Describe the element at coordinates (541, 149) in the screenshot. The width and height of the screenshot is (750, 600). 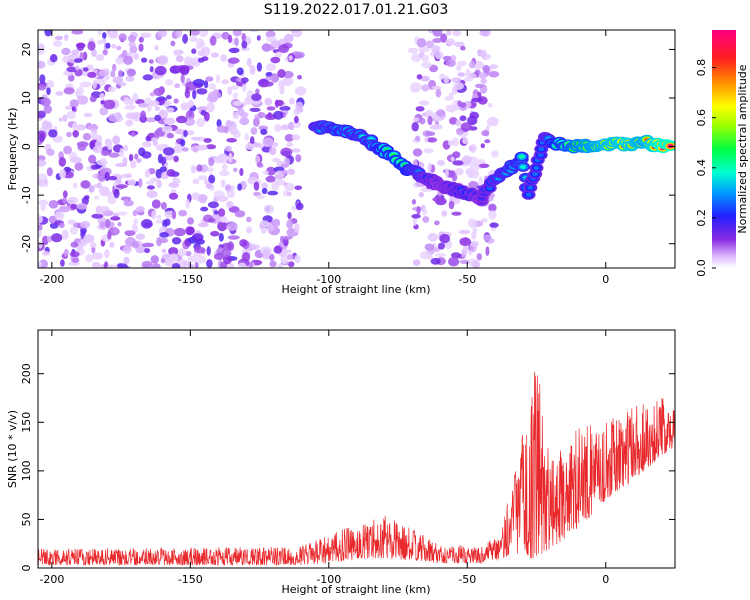
I see `ridge-blob` at that location.